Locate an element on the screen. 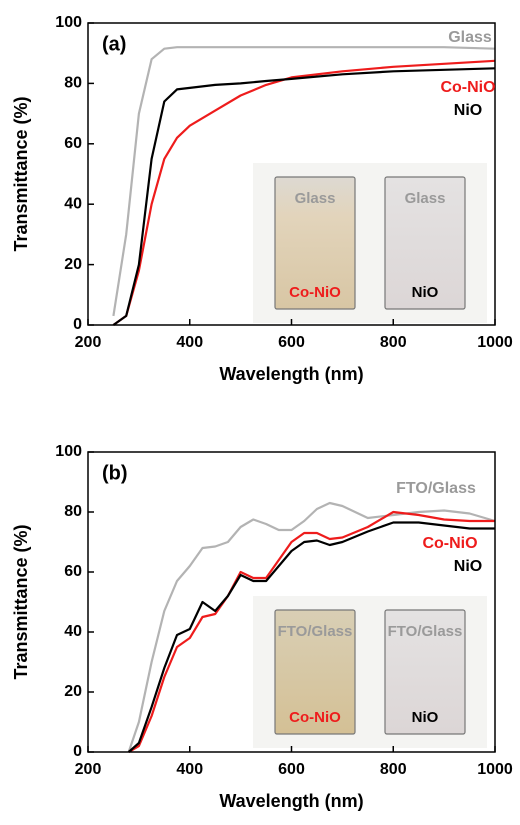  panel-label: (b) is located at coordinates (115, 473).